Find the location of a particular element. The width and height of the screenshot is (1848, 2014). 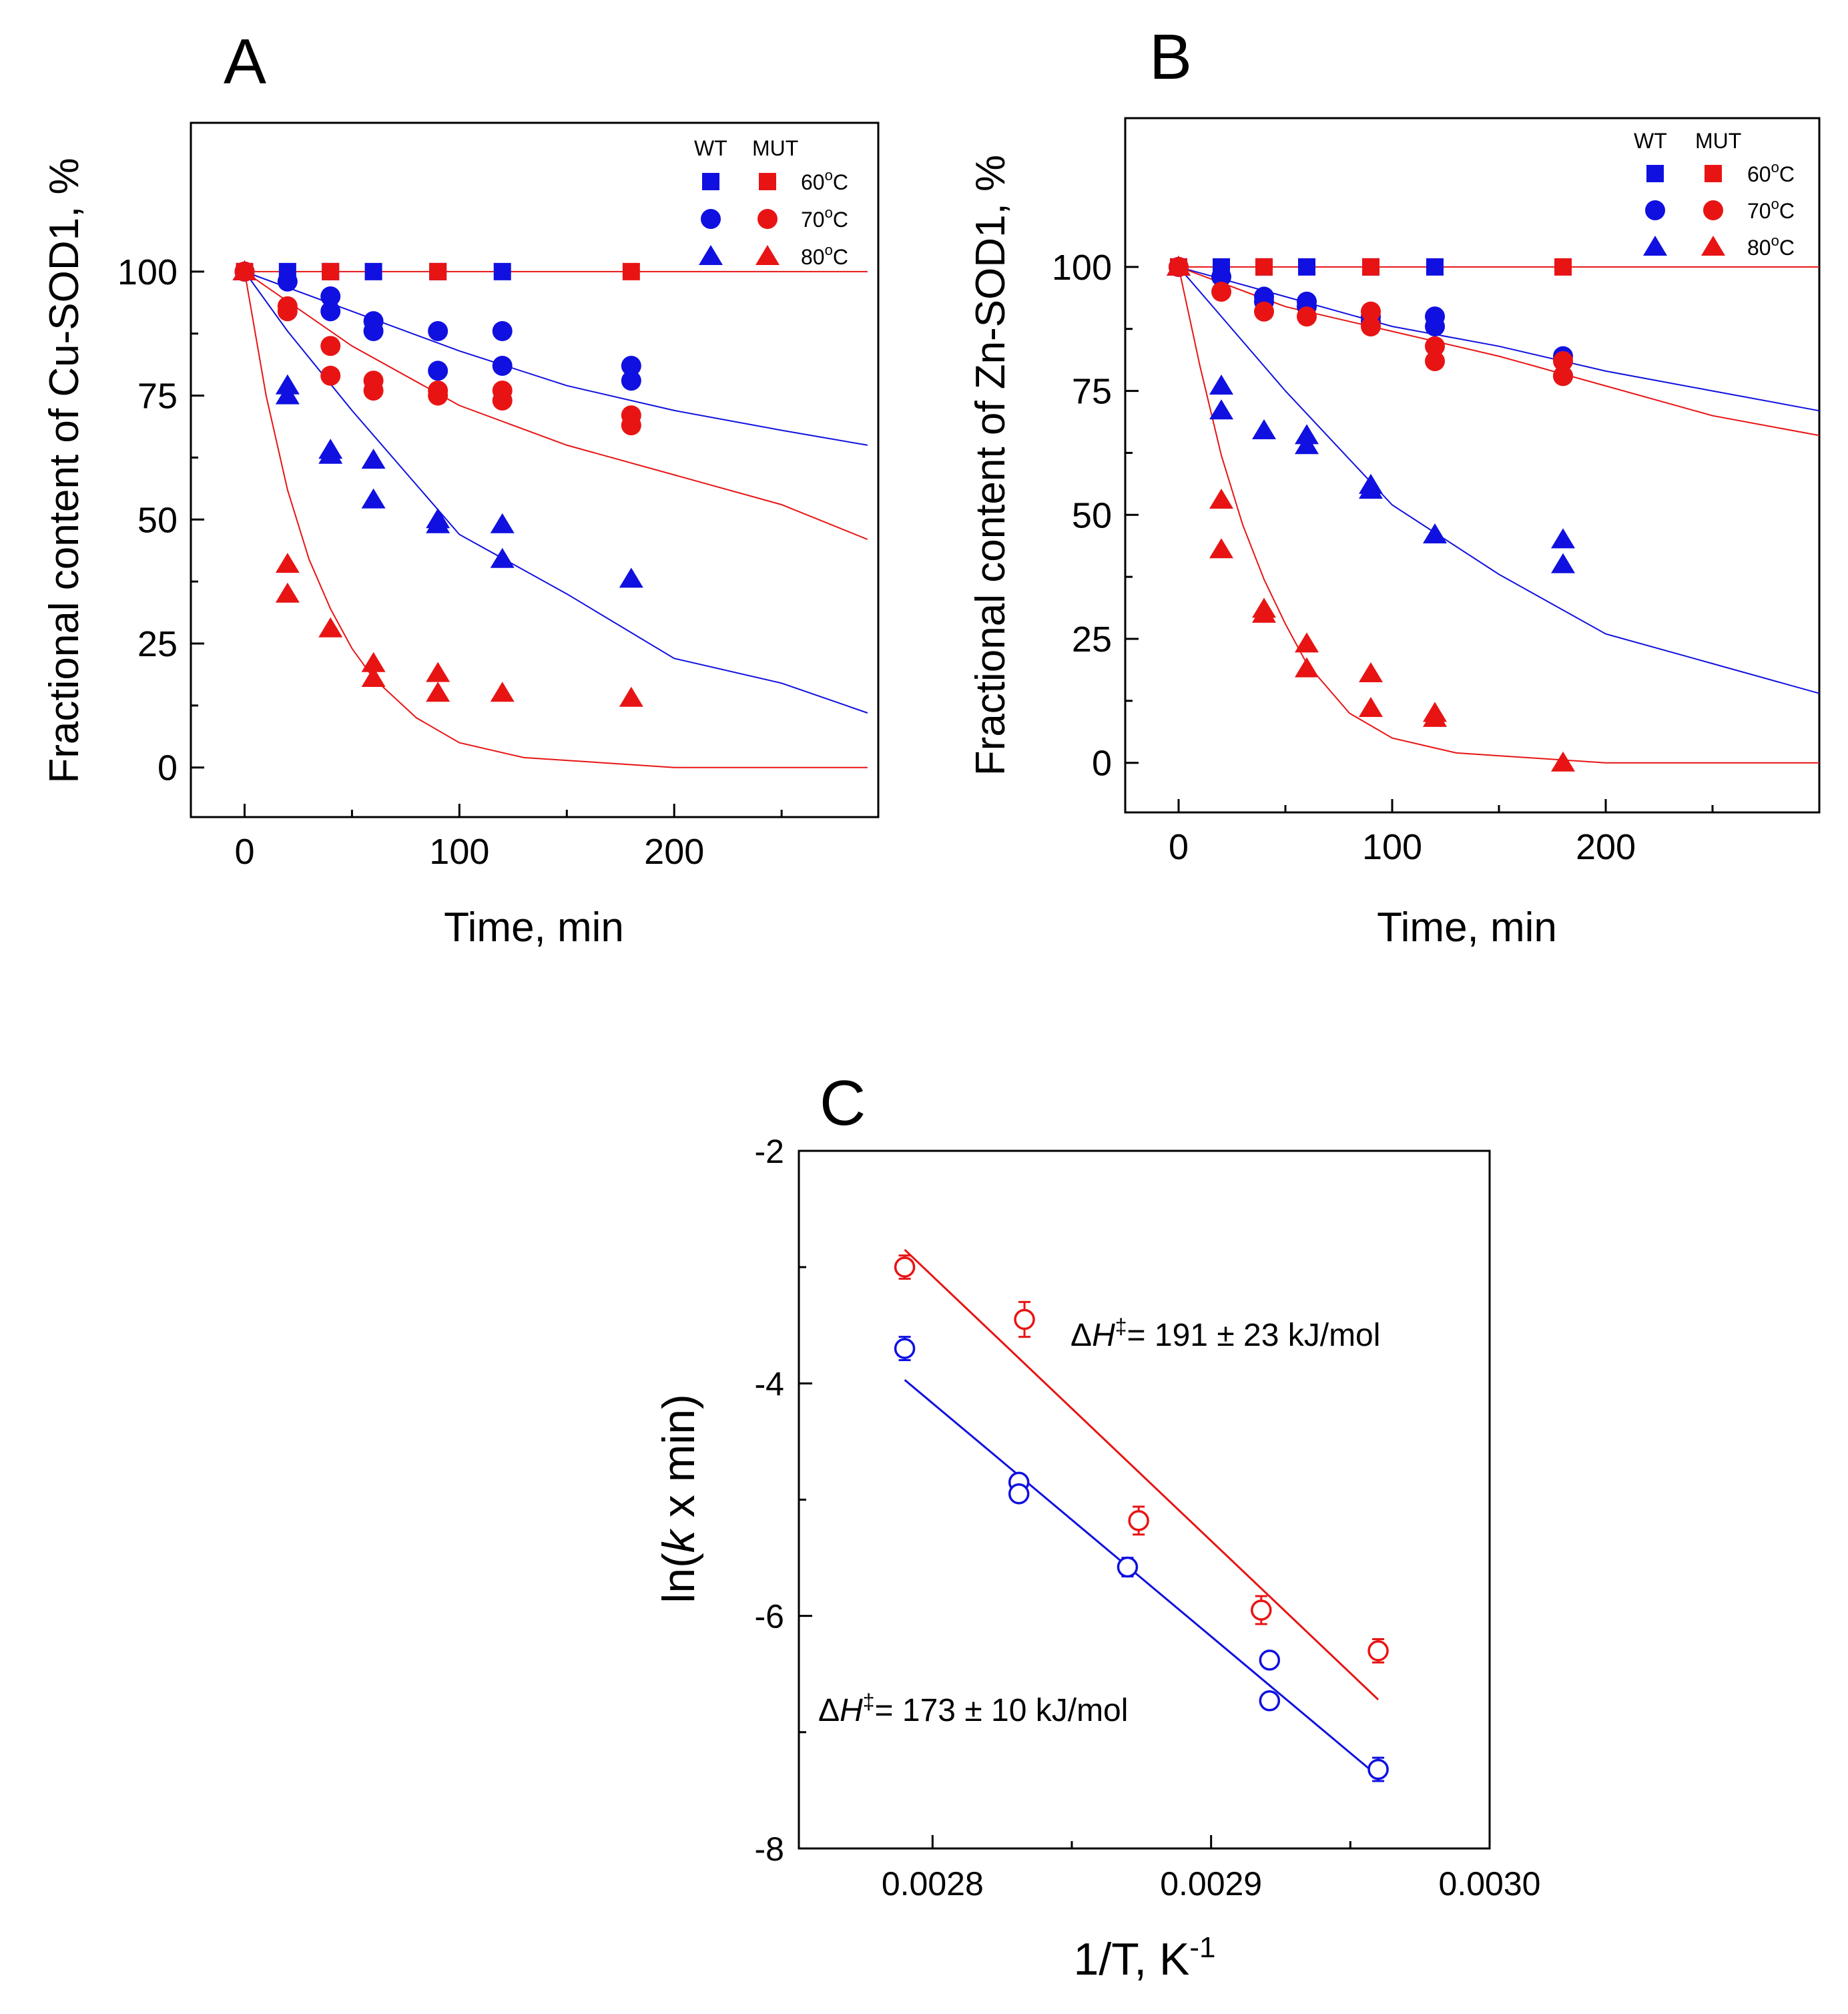

y-tick-label: -6 is located at coordinates (769, 1616).